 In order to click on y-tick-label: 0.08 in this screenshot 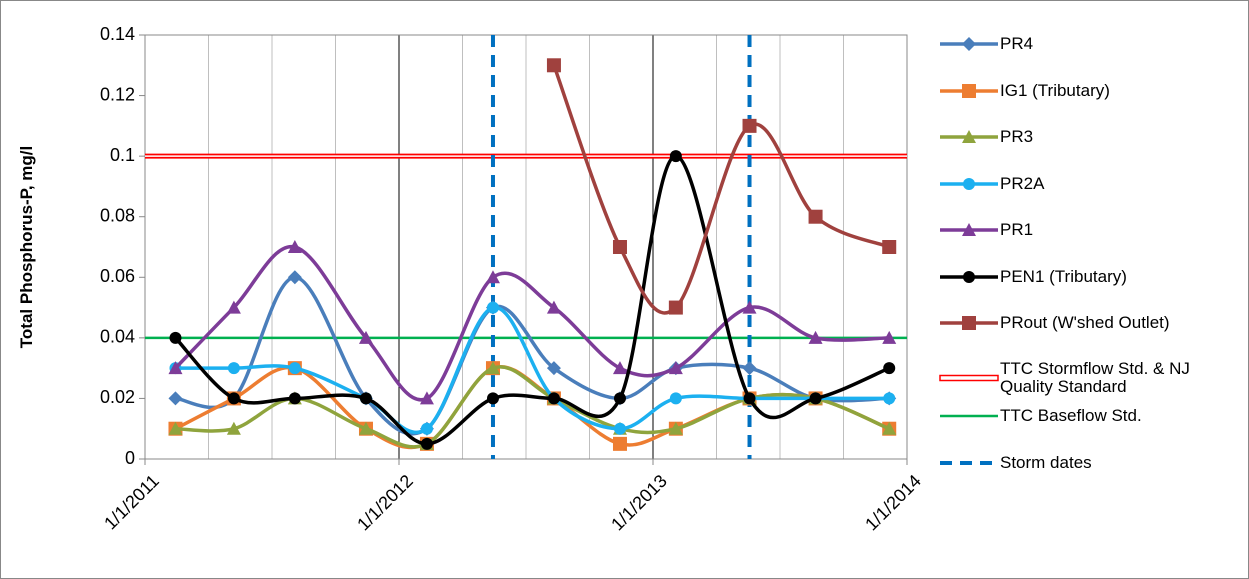, I will do `click(117, 215)`.